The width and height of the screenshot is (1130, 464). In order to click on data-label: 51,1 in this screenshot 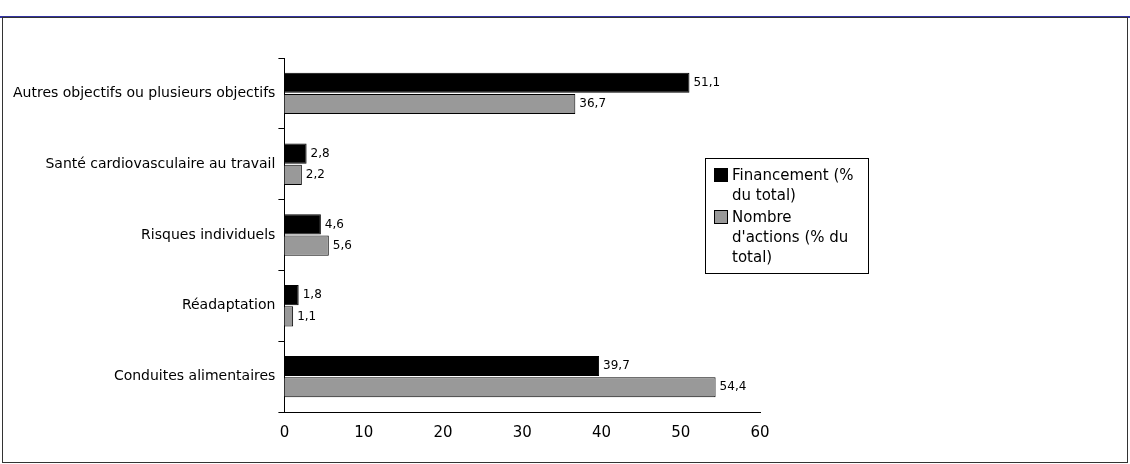, I will do `click(707, 81)`.